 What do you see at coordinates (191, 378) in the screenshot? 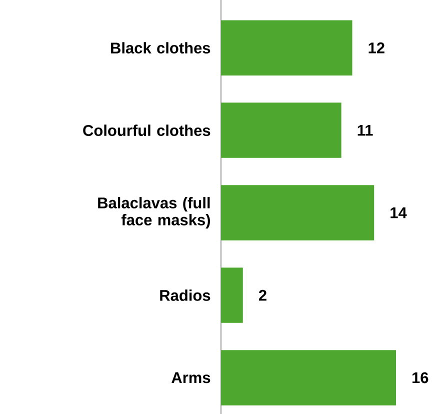
I see `y-tick-label: Arms` at bounding box center [191, 378].